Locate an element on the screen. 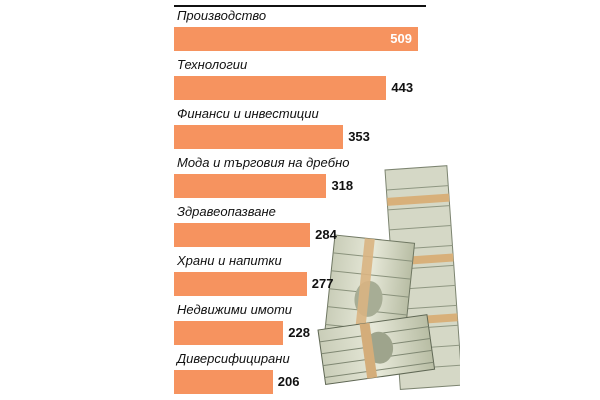 The width and height of the screenshot is (600, 400). category-label: Мода и търговия на дребно is located at coordinates (263, 162).